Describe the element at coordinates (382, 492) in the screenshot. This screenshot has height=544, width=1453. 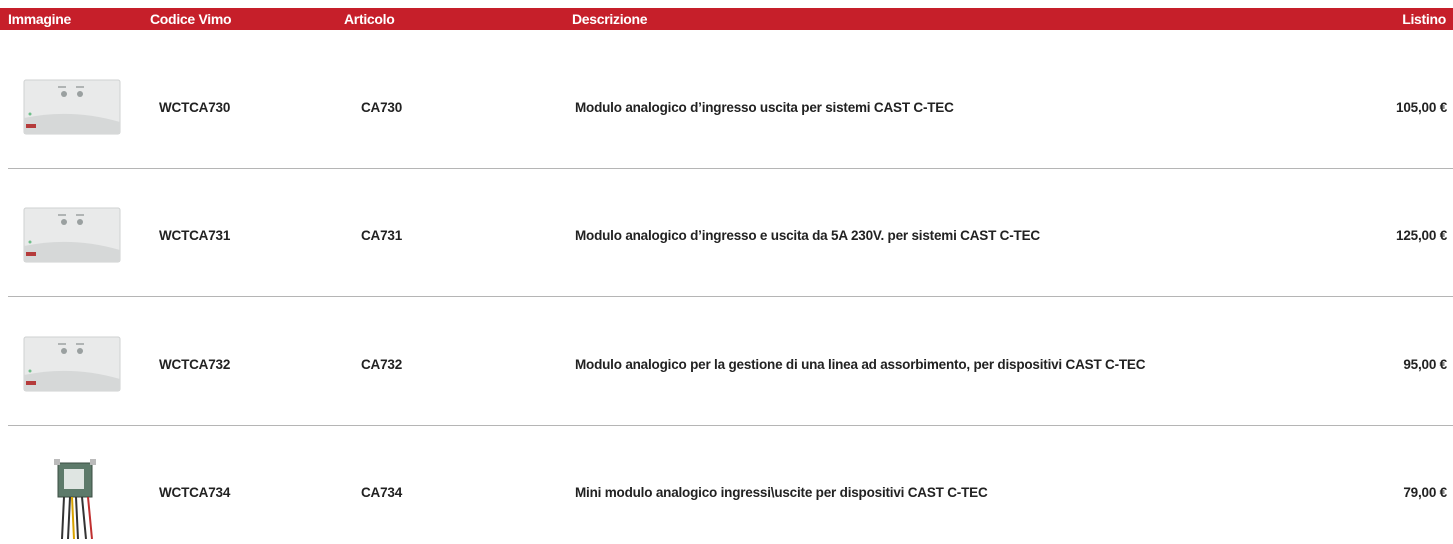
I see `article-cell: CA734` at that location.